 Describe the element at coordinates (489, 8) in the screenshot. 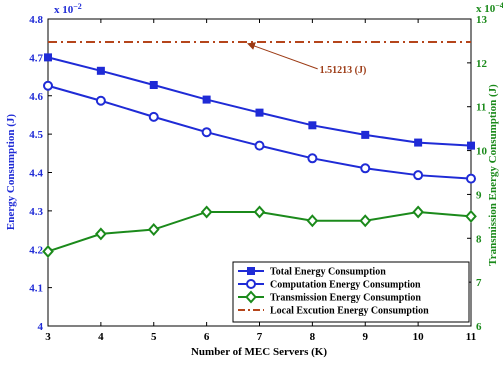

I see `right-exponent-label: x 10−4` at that location.